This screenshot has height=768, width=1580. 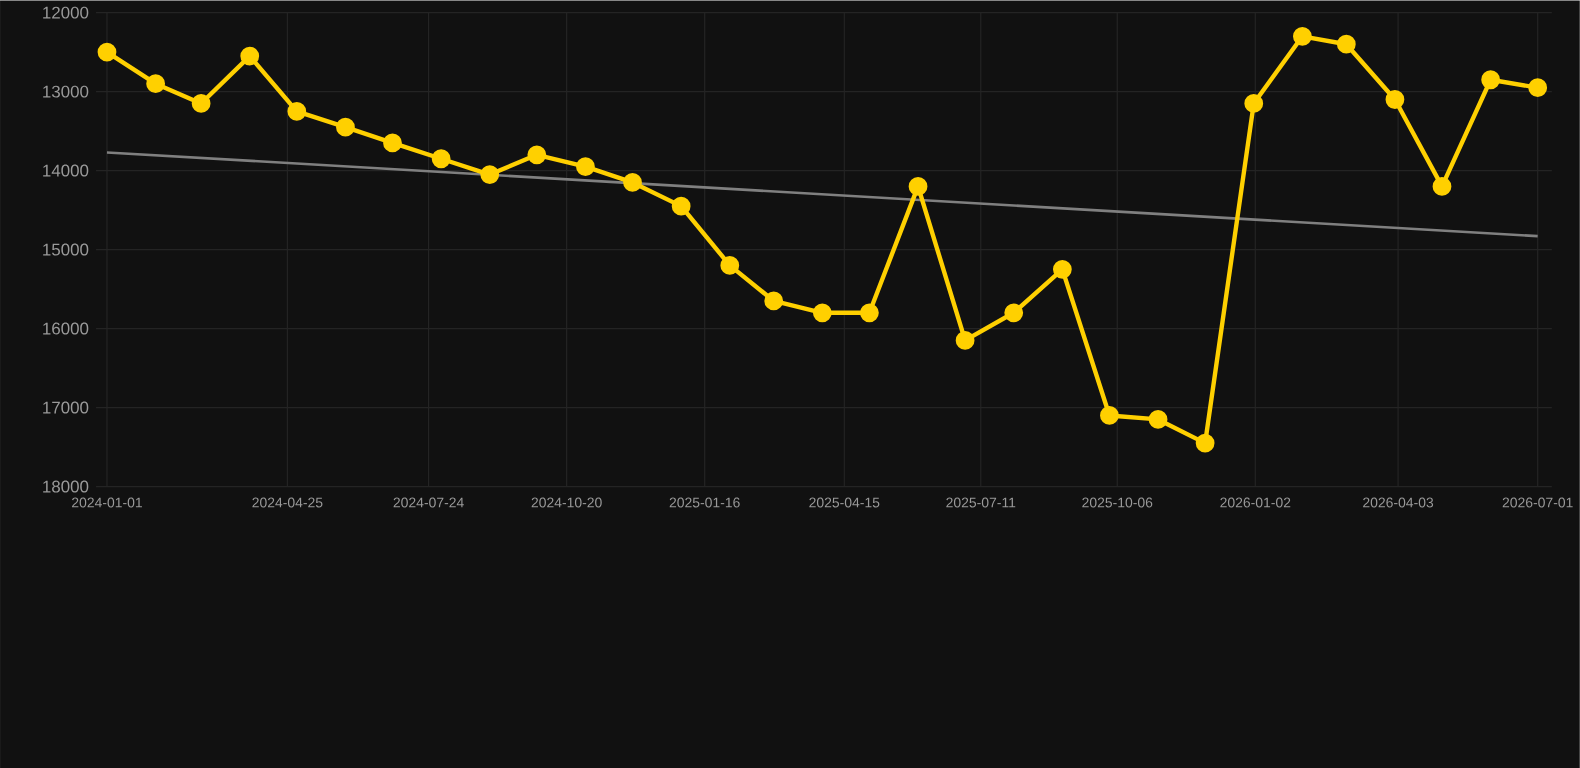 I want to click on y-tick-label: 14000, so click(x=66, y=170).